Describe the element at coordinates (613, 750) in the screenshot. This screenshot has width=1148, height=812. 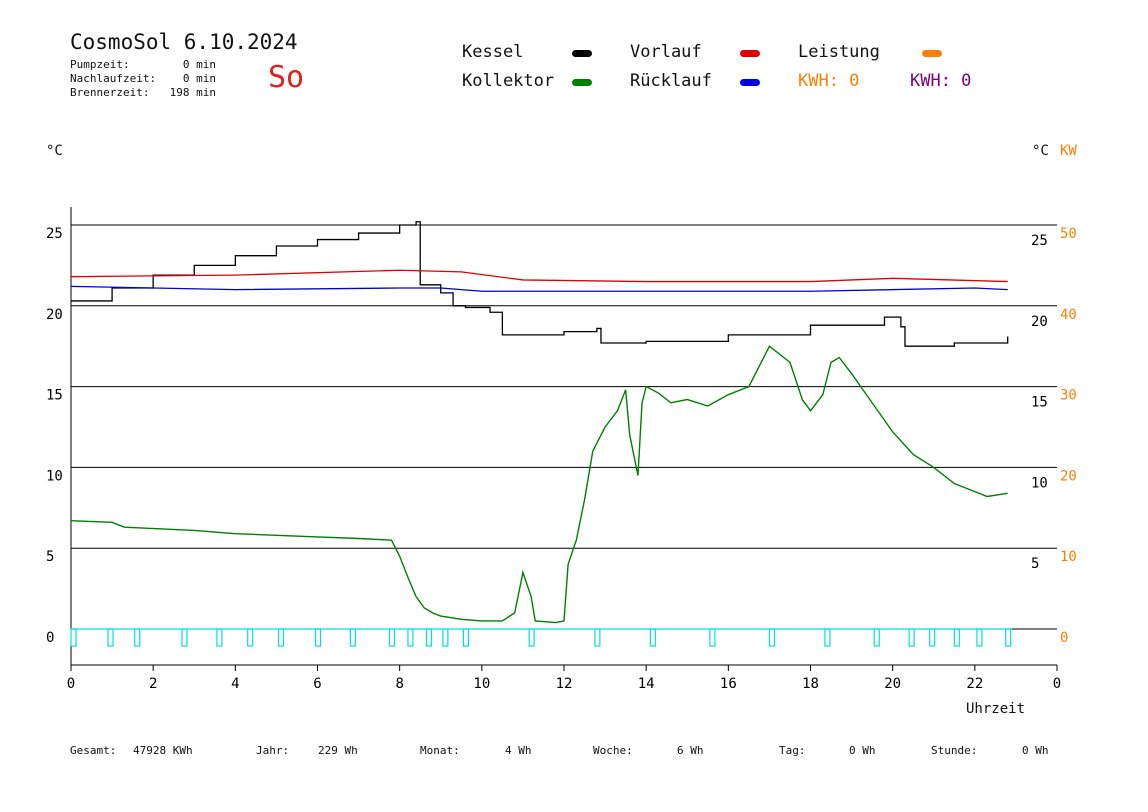
I see `footer-woche-label: Woche:` at that location.